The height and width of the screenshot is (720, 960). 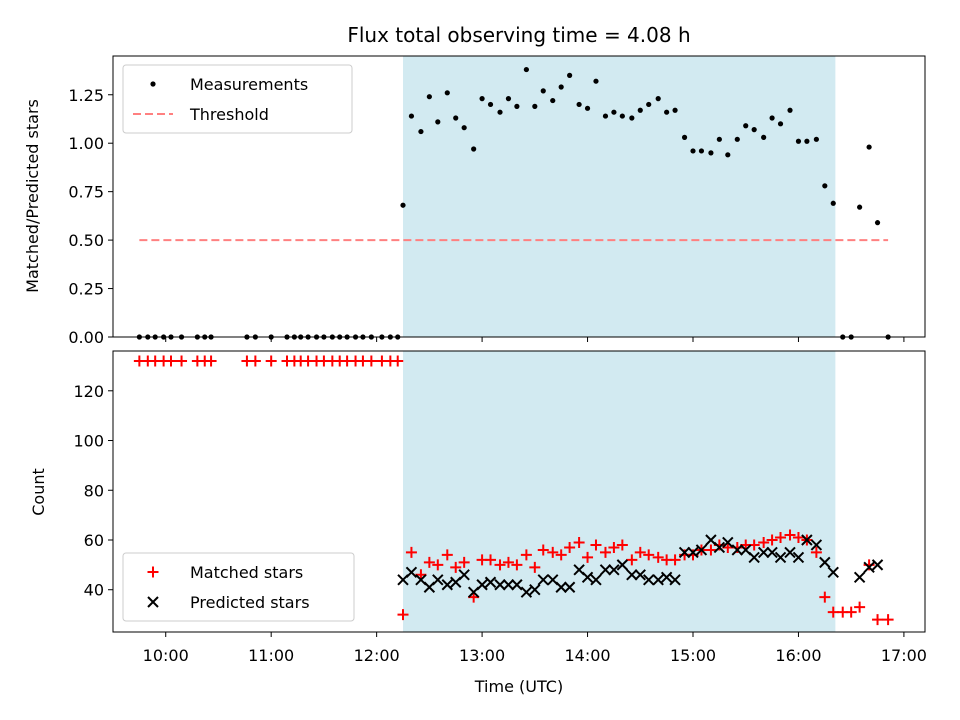 What do you see at coordinates (94, 490) in the screenshot?
I see `y-tick-label: 80` at bounding box center [94, 490].